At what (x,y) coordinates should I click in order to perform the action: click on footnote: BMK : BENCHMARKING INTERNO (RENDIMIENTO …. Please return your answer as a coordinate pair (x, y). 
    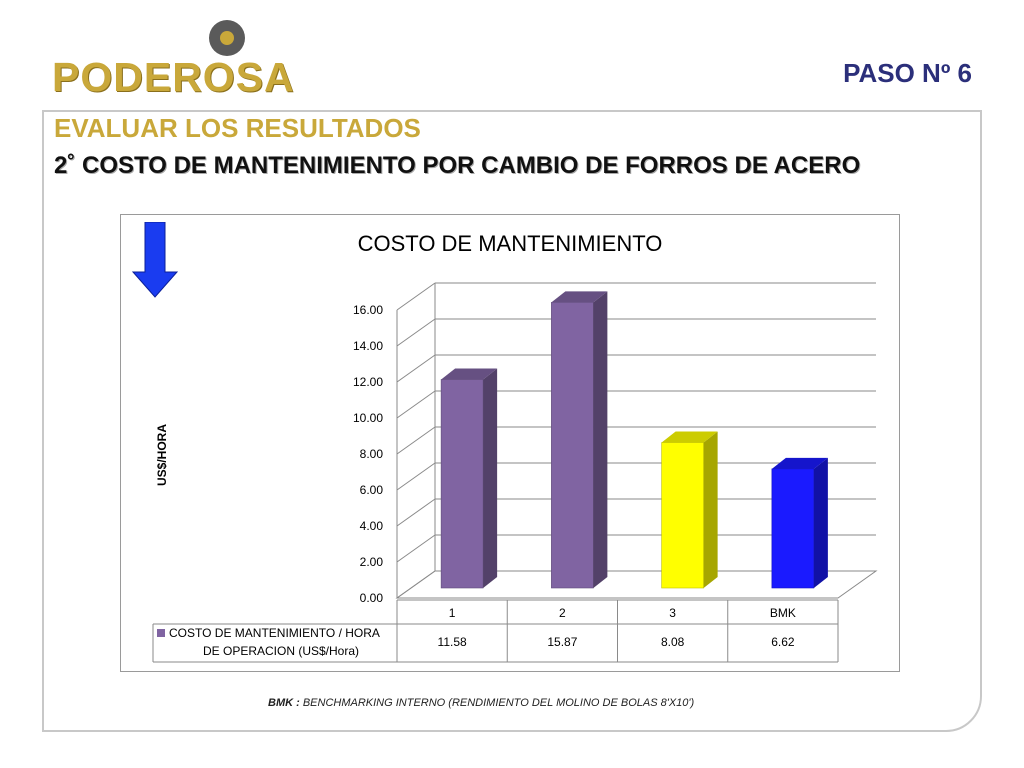
    Looking at the image, I should click on (481, 703).